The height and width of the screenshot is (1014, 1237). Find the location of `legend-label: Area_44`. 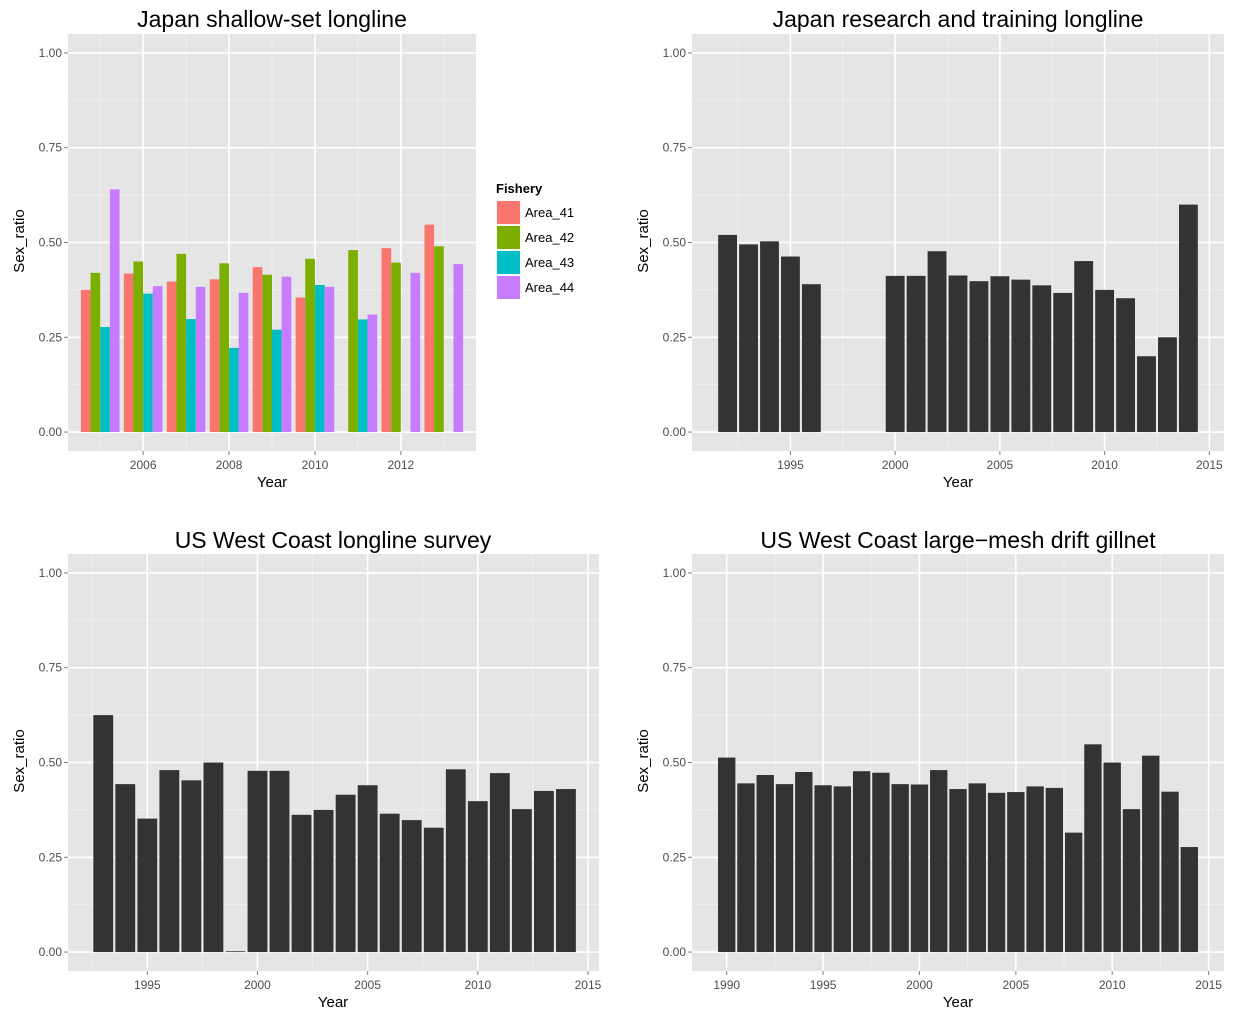

legend-label: Area_44 is located at coordinates (549, 287).